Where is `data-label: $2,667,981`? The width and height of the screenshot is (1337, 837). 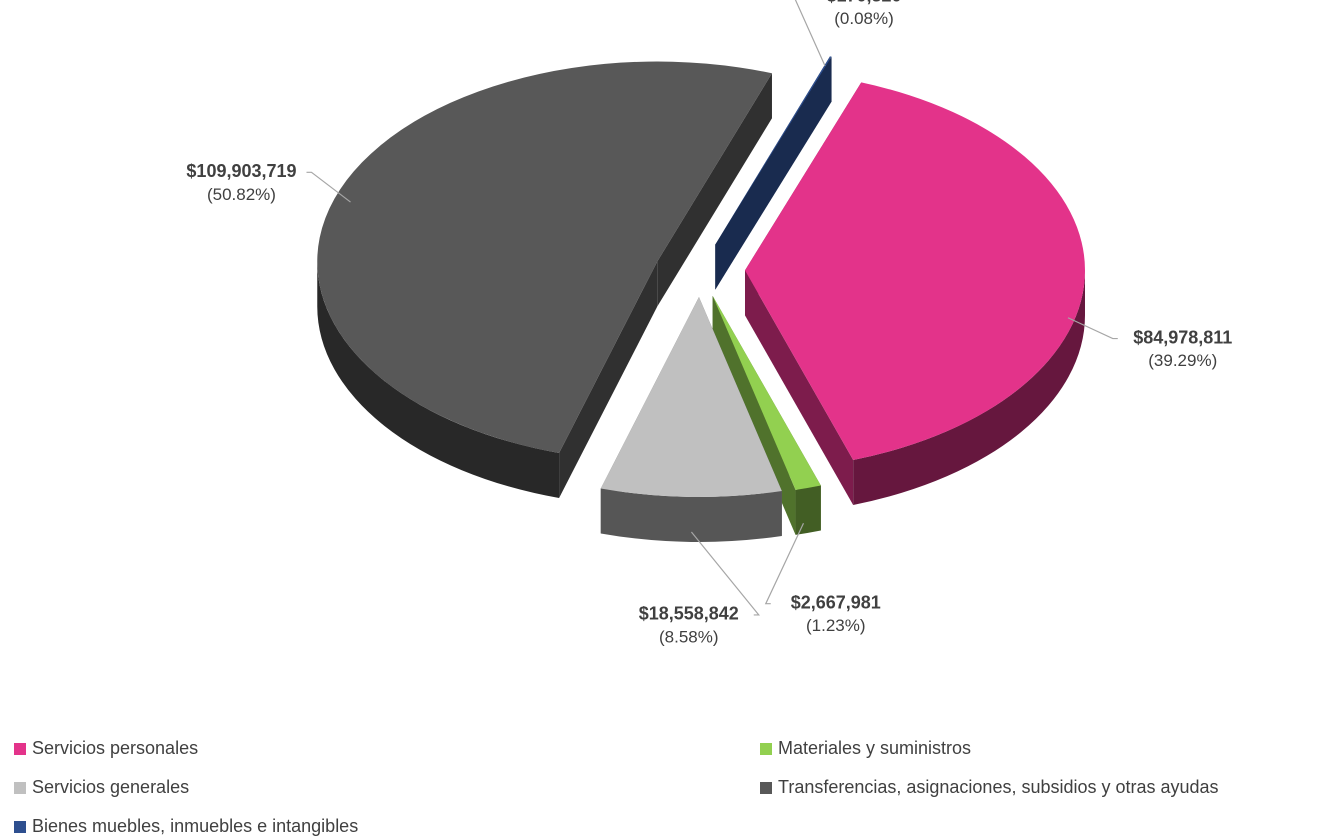
data-label: $2,667,981 is located at coordinates (836, 602).